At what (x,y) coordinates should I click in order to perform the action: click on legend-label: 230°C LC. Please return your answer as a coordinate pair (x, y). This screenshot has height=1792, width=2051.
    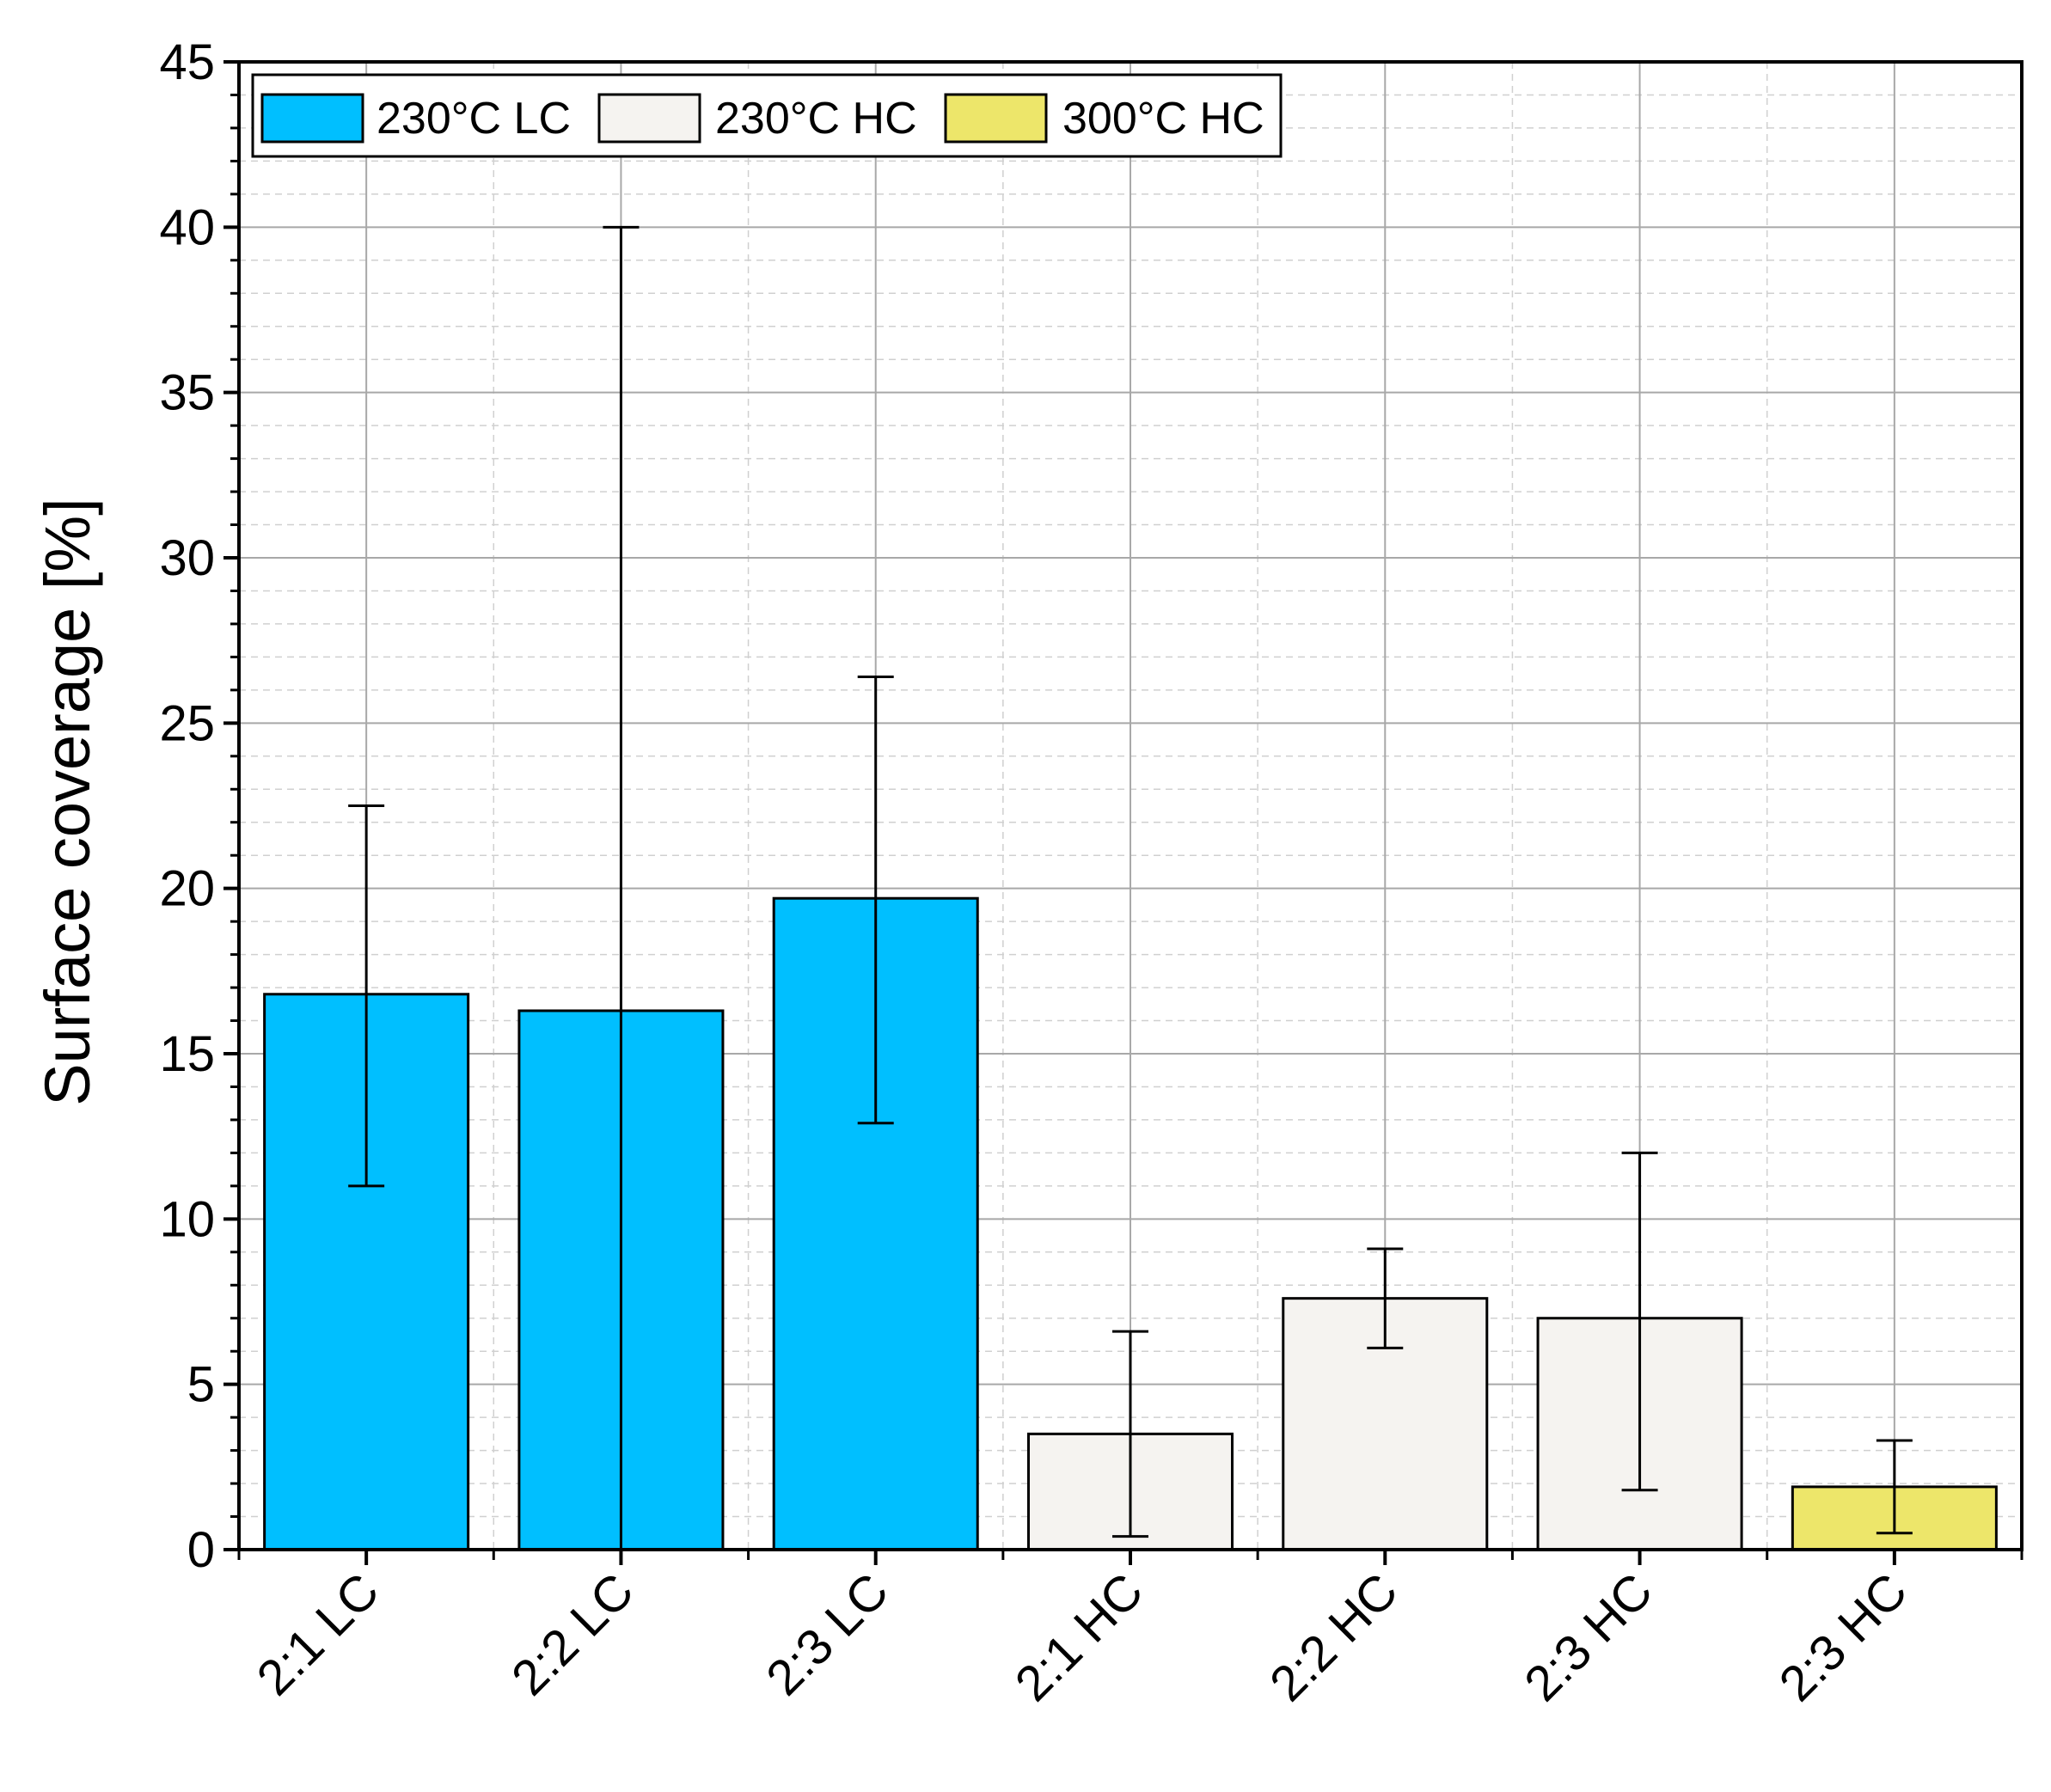
    Looking at the image, I should click on (474, 119).